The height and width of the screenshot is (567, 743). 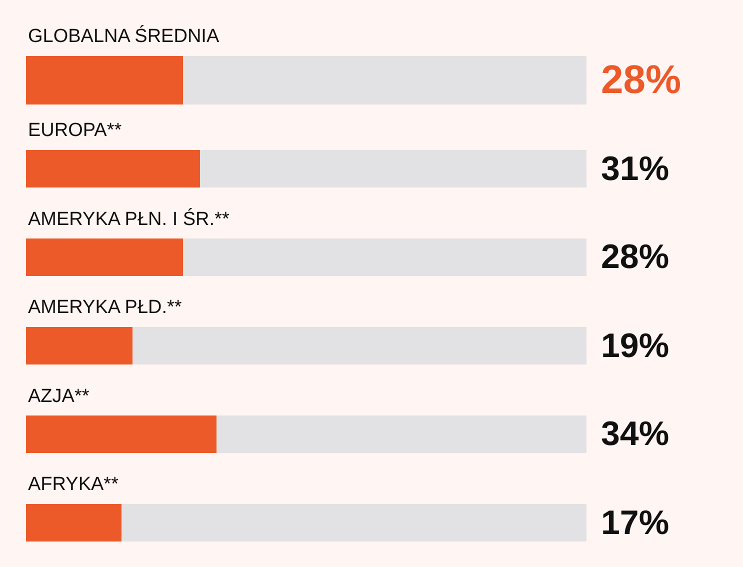 I want to click on y-tick-label: EUROPA**, so click(x=75, y=130).